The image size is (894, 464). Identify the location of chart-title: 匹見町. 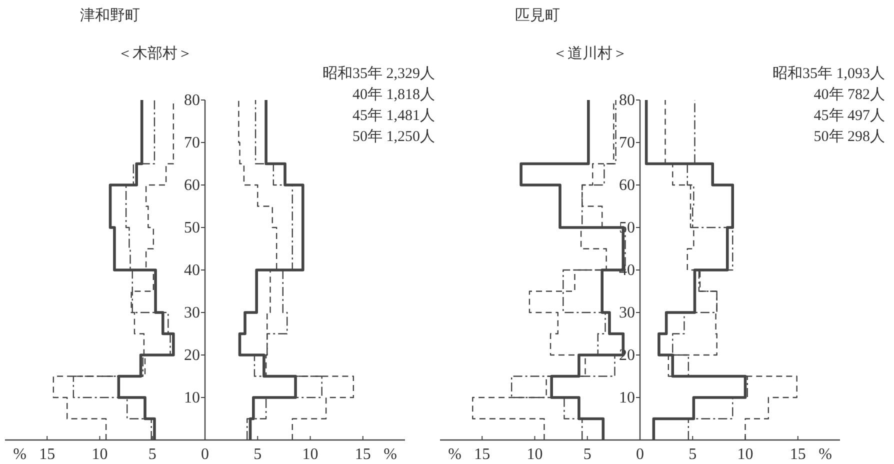
(537, 16).